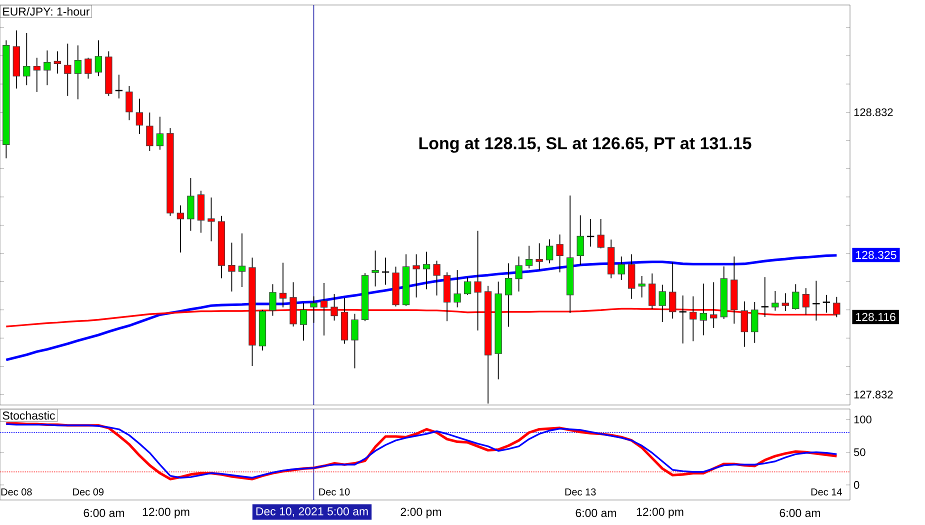 This screenshot has width=925, height=525. Describe the element at coordinates (873, 112) in the screenshot. I see `y-tick-label: 128.832` at that location.